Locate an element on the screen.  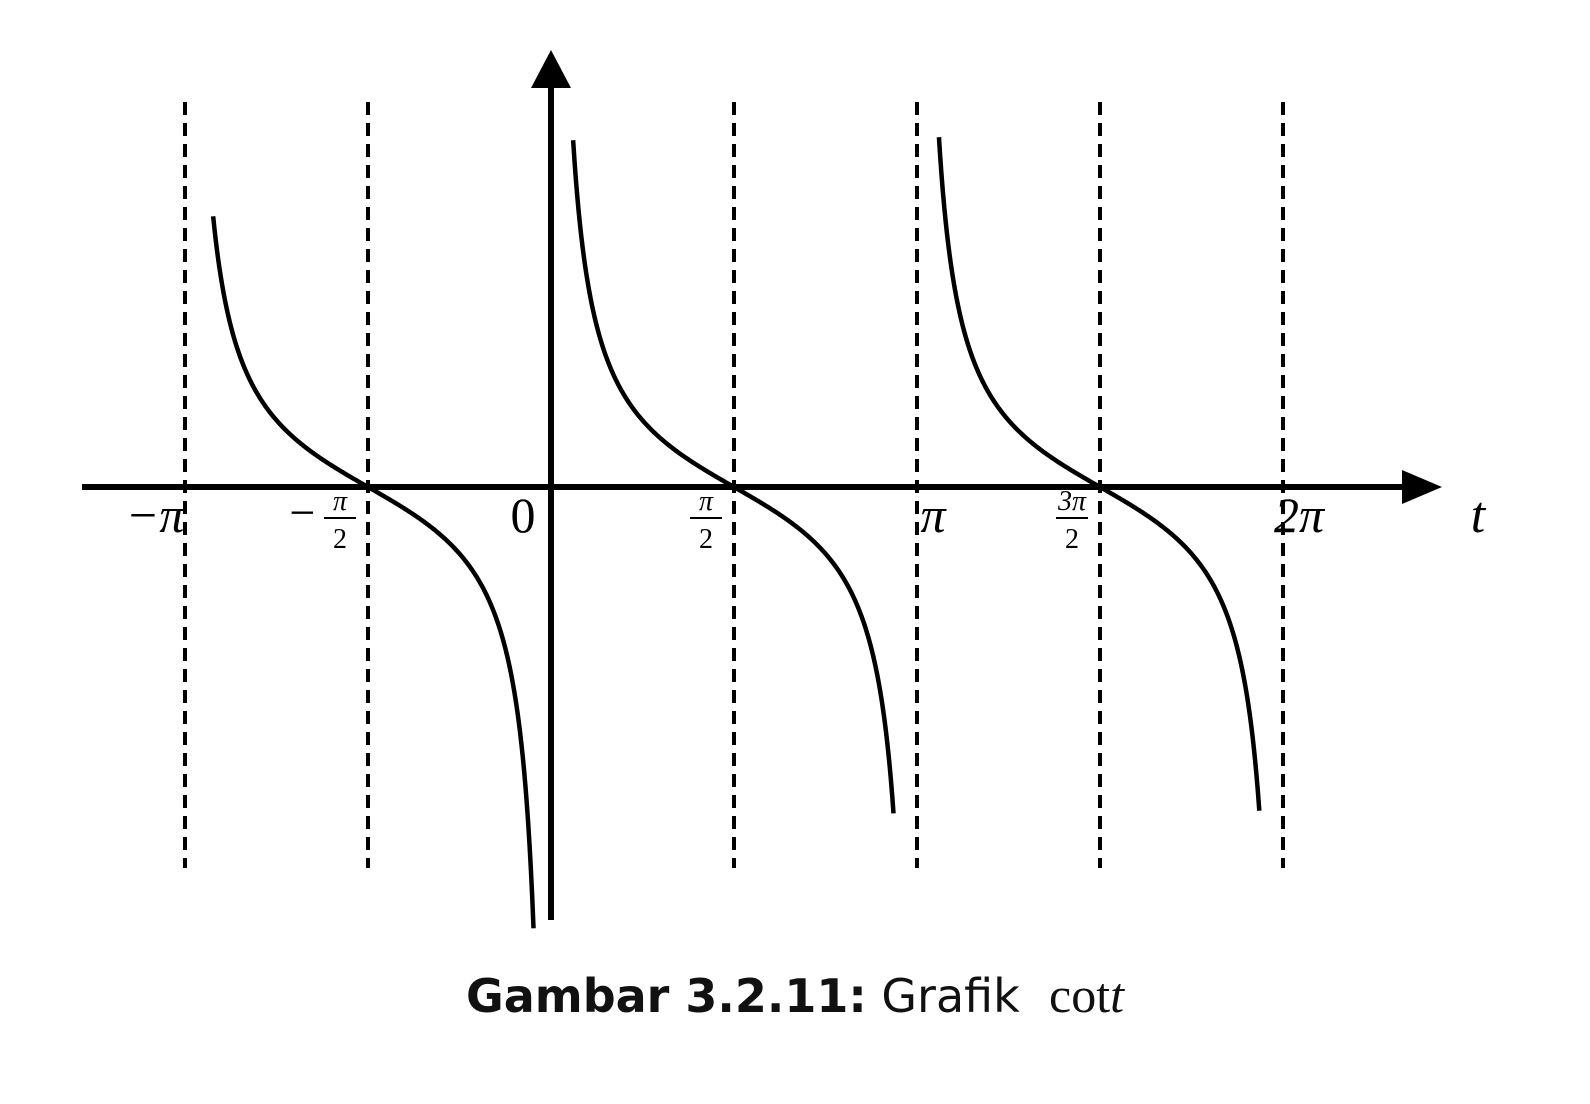
tick-label-text: 0 is located at coordinates (523, 515).